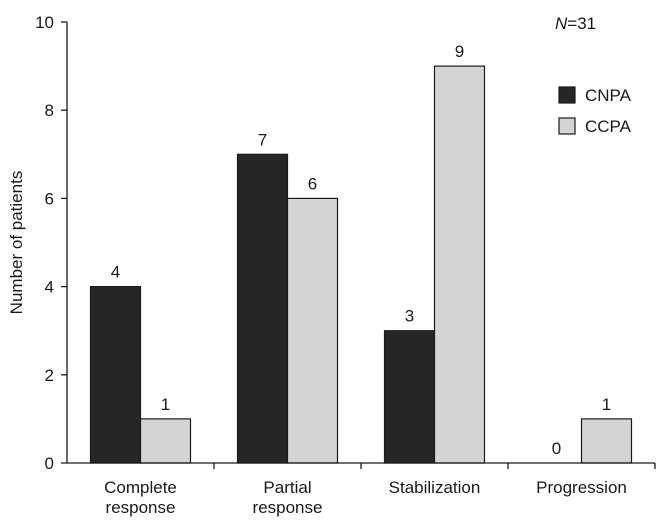 Image resolution: width=664 pixels, height=531 pixels. Describe the element at coordinates (262, 139) in the screenshot. I see `data-label: 7` at that location.